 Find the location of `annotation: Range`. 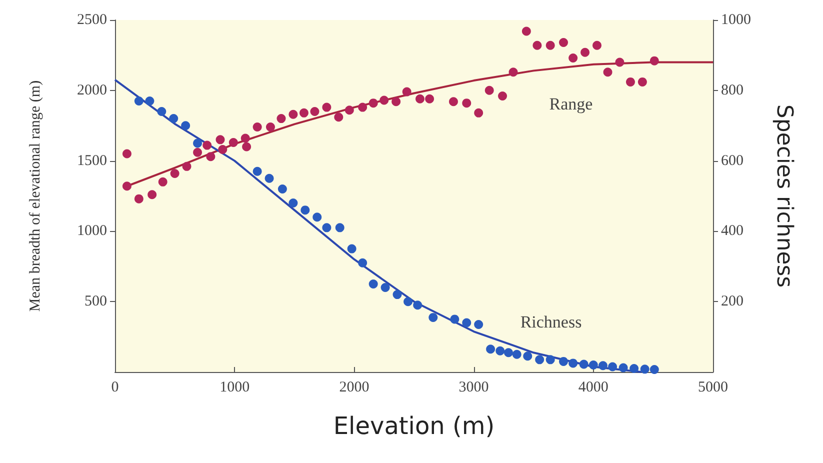

annotation: Range is located at coordinates (571, 104).